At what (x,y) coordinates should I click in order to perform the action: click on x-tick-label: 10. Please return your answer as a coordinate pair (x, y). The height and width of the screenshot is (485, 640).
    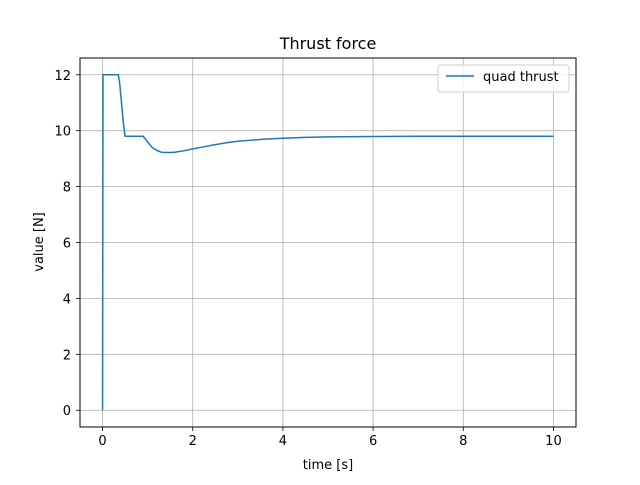
    Looking at the image, I should click on (553, 441).